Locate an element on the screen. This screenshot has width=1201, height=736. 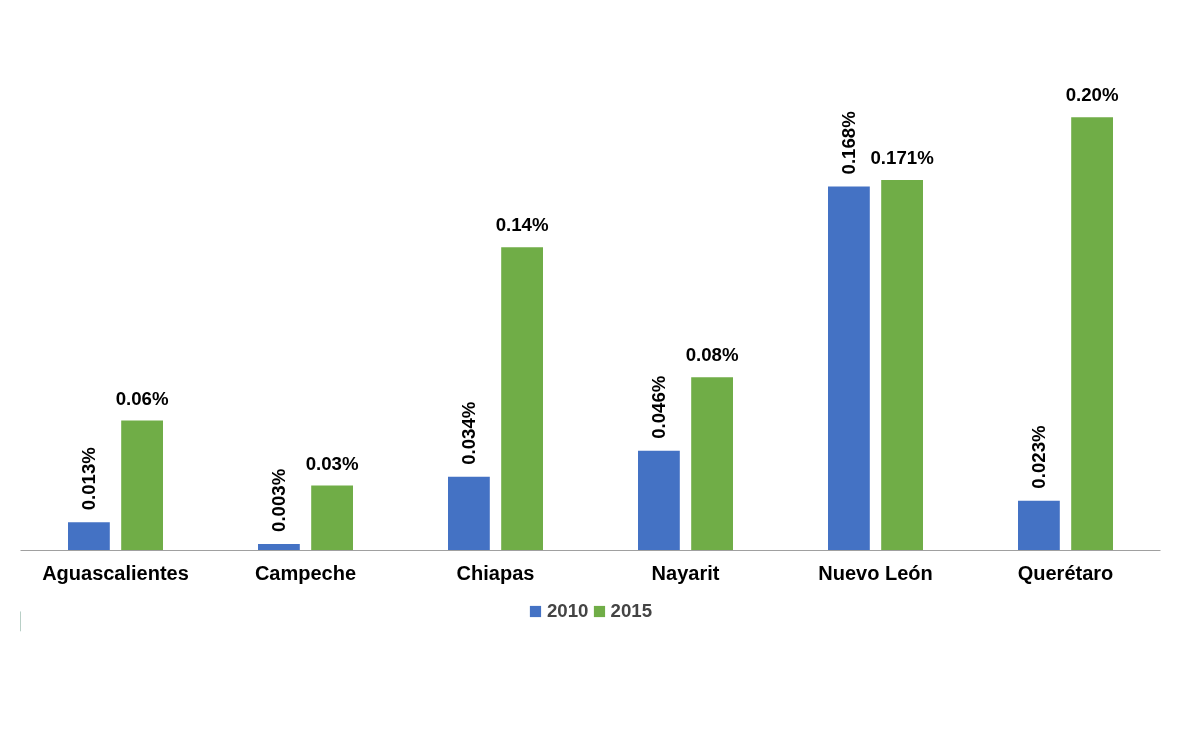
data-label: 0.168% is located at coordinates (849, 142).